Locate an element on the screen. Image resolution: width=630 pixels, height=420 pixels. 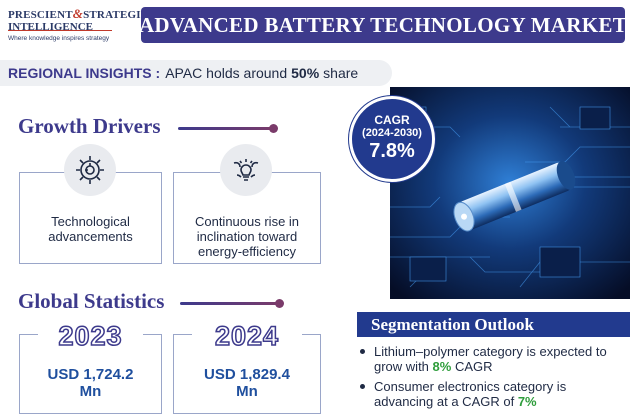
stat-value: USD 1,829.4 Mn is located at coordinates (247, 383).